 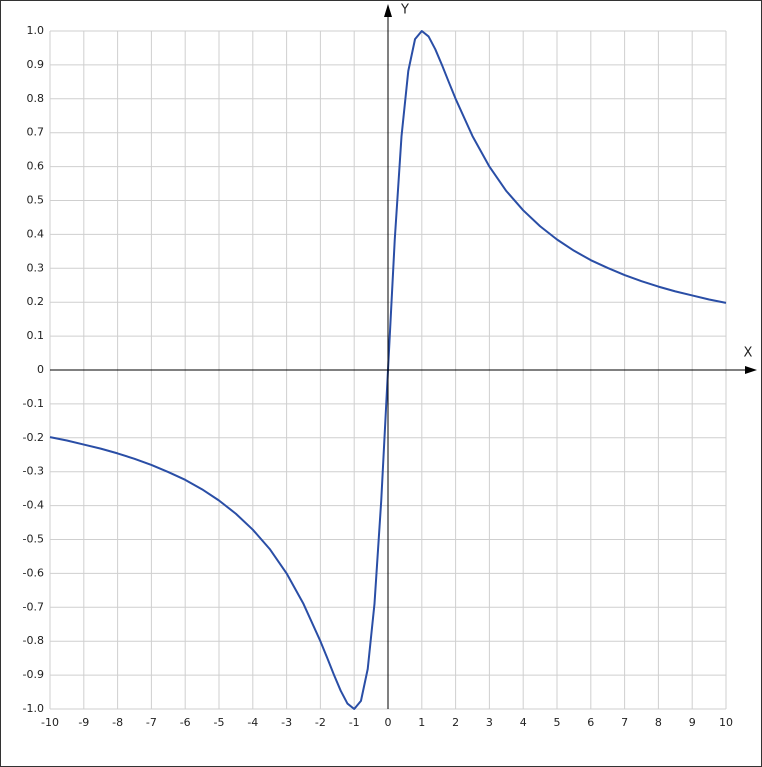 I want to click on x-tick-label: 8, so click(x=658, y=722).